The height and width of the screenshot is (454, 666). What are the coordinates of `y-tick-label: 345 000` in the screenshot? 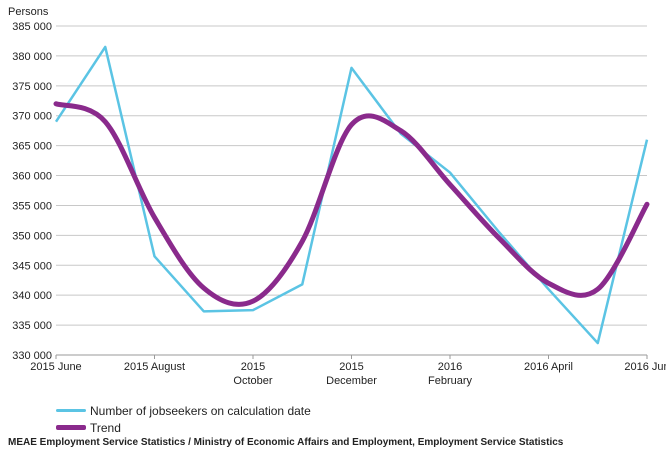 It's located at (32, 266).